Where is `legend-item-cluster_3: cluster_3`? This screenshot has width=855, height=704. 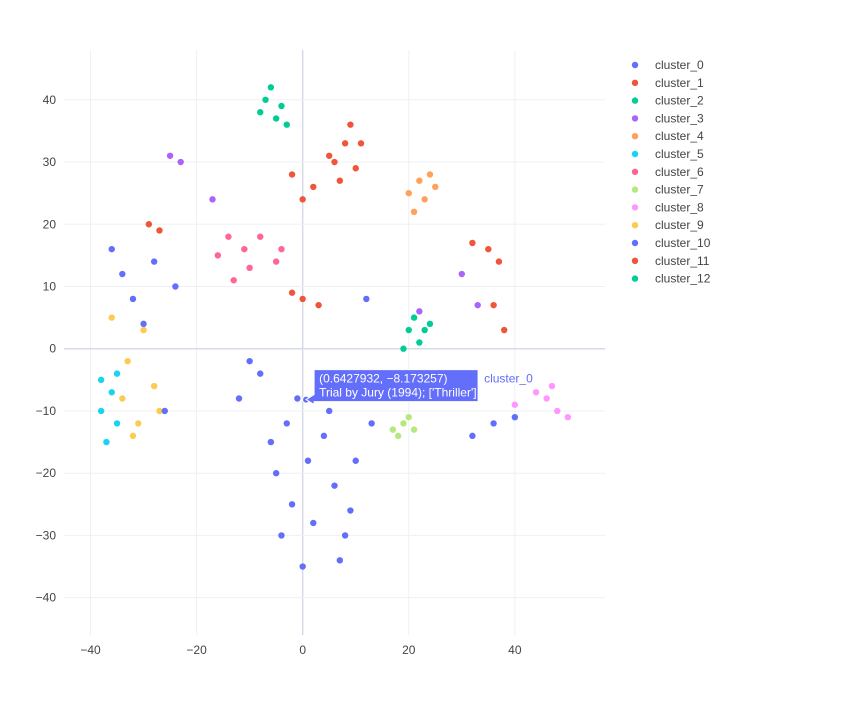 legend-item-cluster_3: cluster_3 is located at coordinates (667, 118).